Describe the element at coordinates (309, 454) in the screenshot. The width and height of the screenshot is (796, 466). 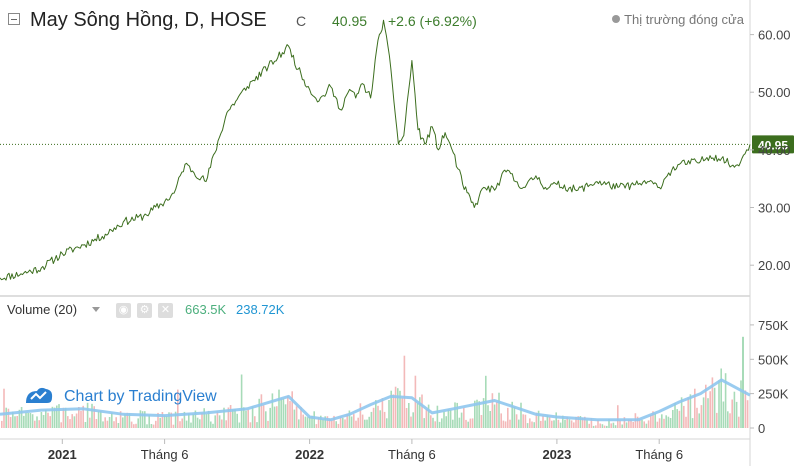
I see `time-tick-label: 2022` at that location.